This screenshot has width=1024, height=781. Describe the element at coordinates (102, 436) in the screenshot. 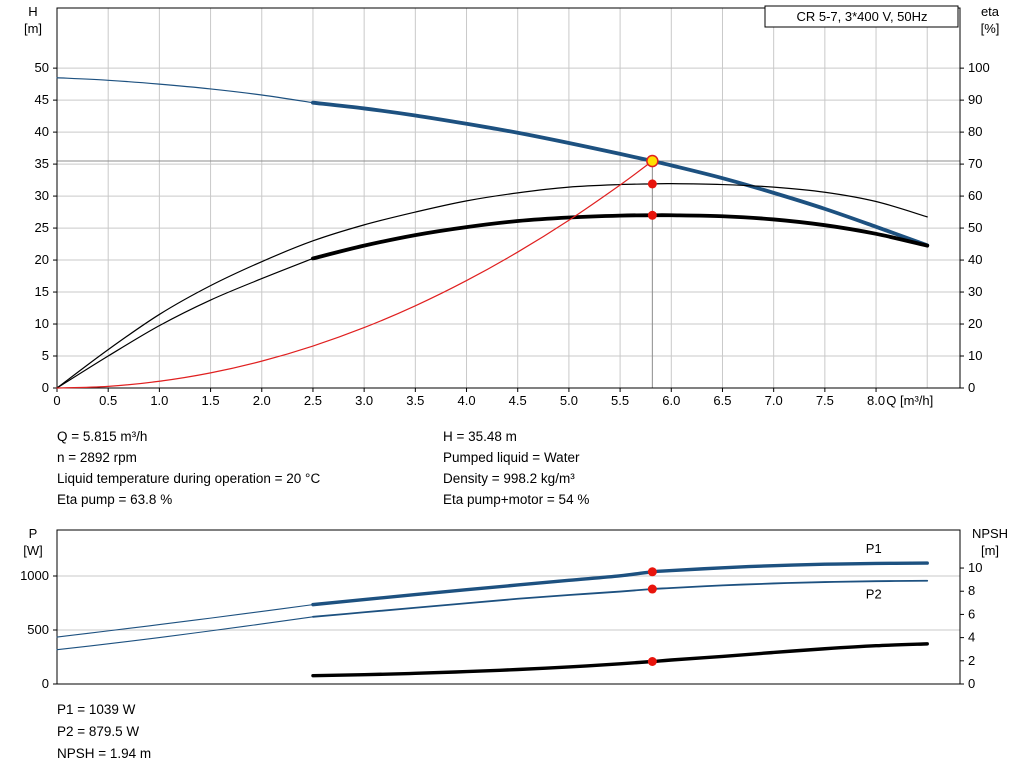

I see `info-flow: Q = 5.815 m³/h` at that location.